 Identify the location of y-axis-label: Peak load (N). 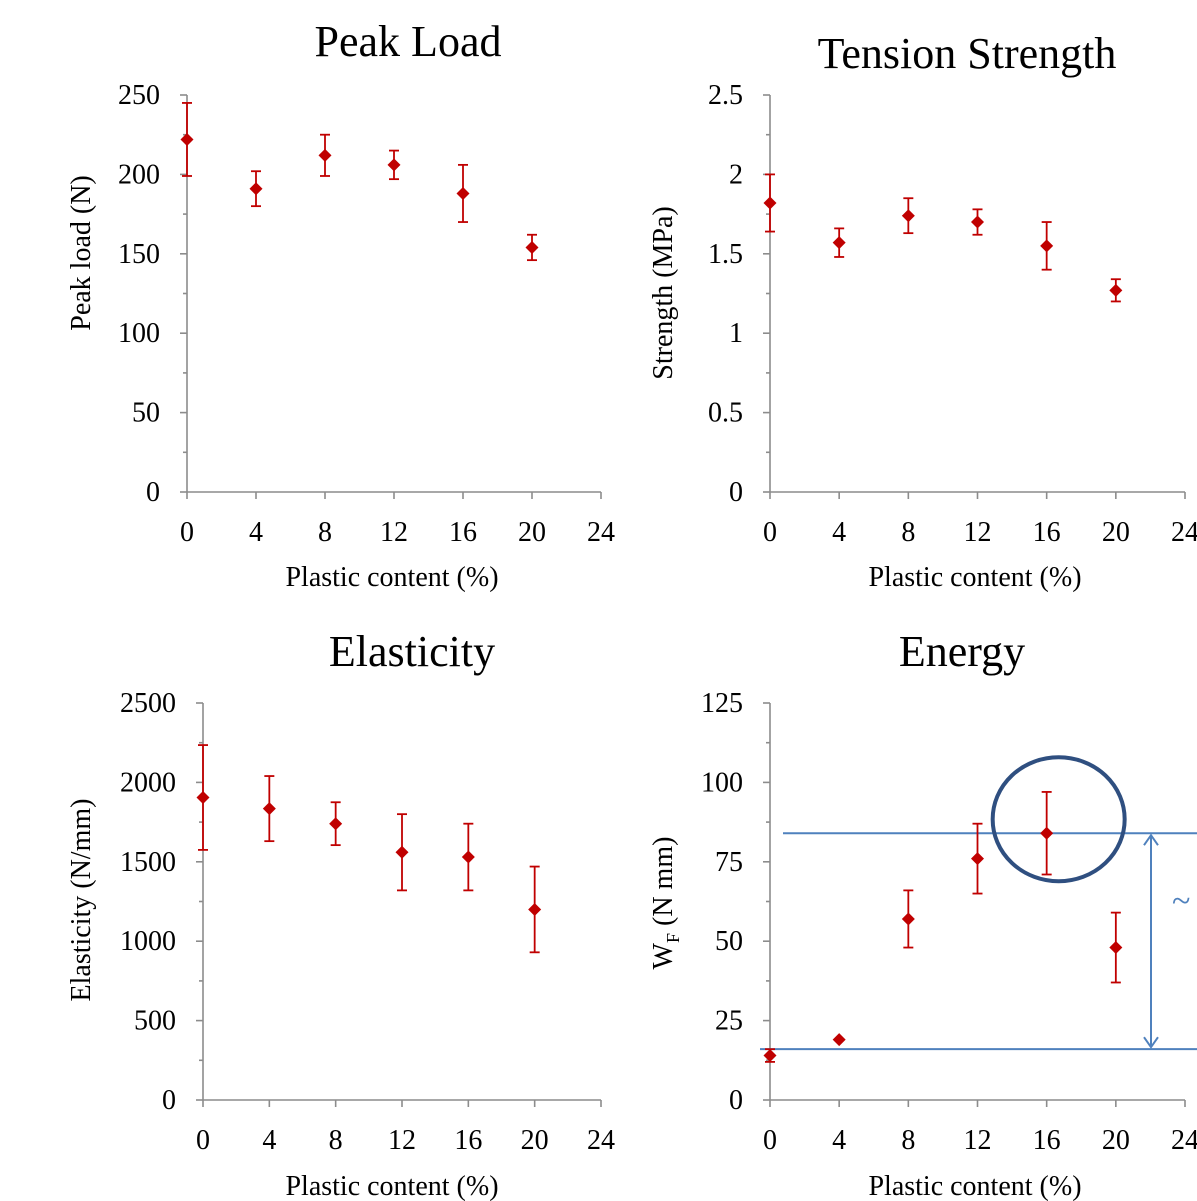
(81, 253).